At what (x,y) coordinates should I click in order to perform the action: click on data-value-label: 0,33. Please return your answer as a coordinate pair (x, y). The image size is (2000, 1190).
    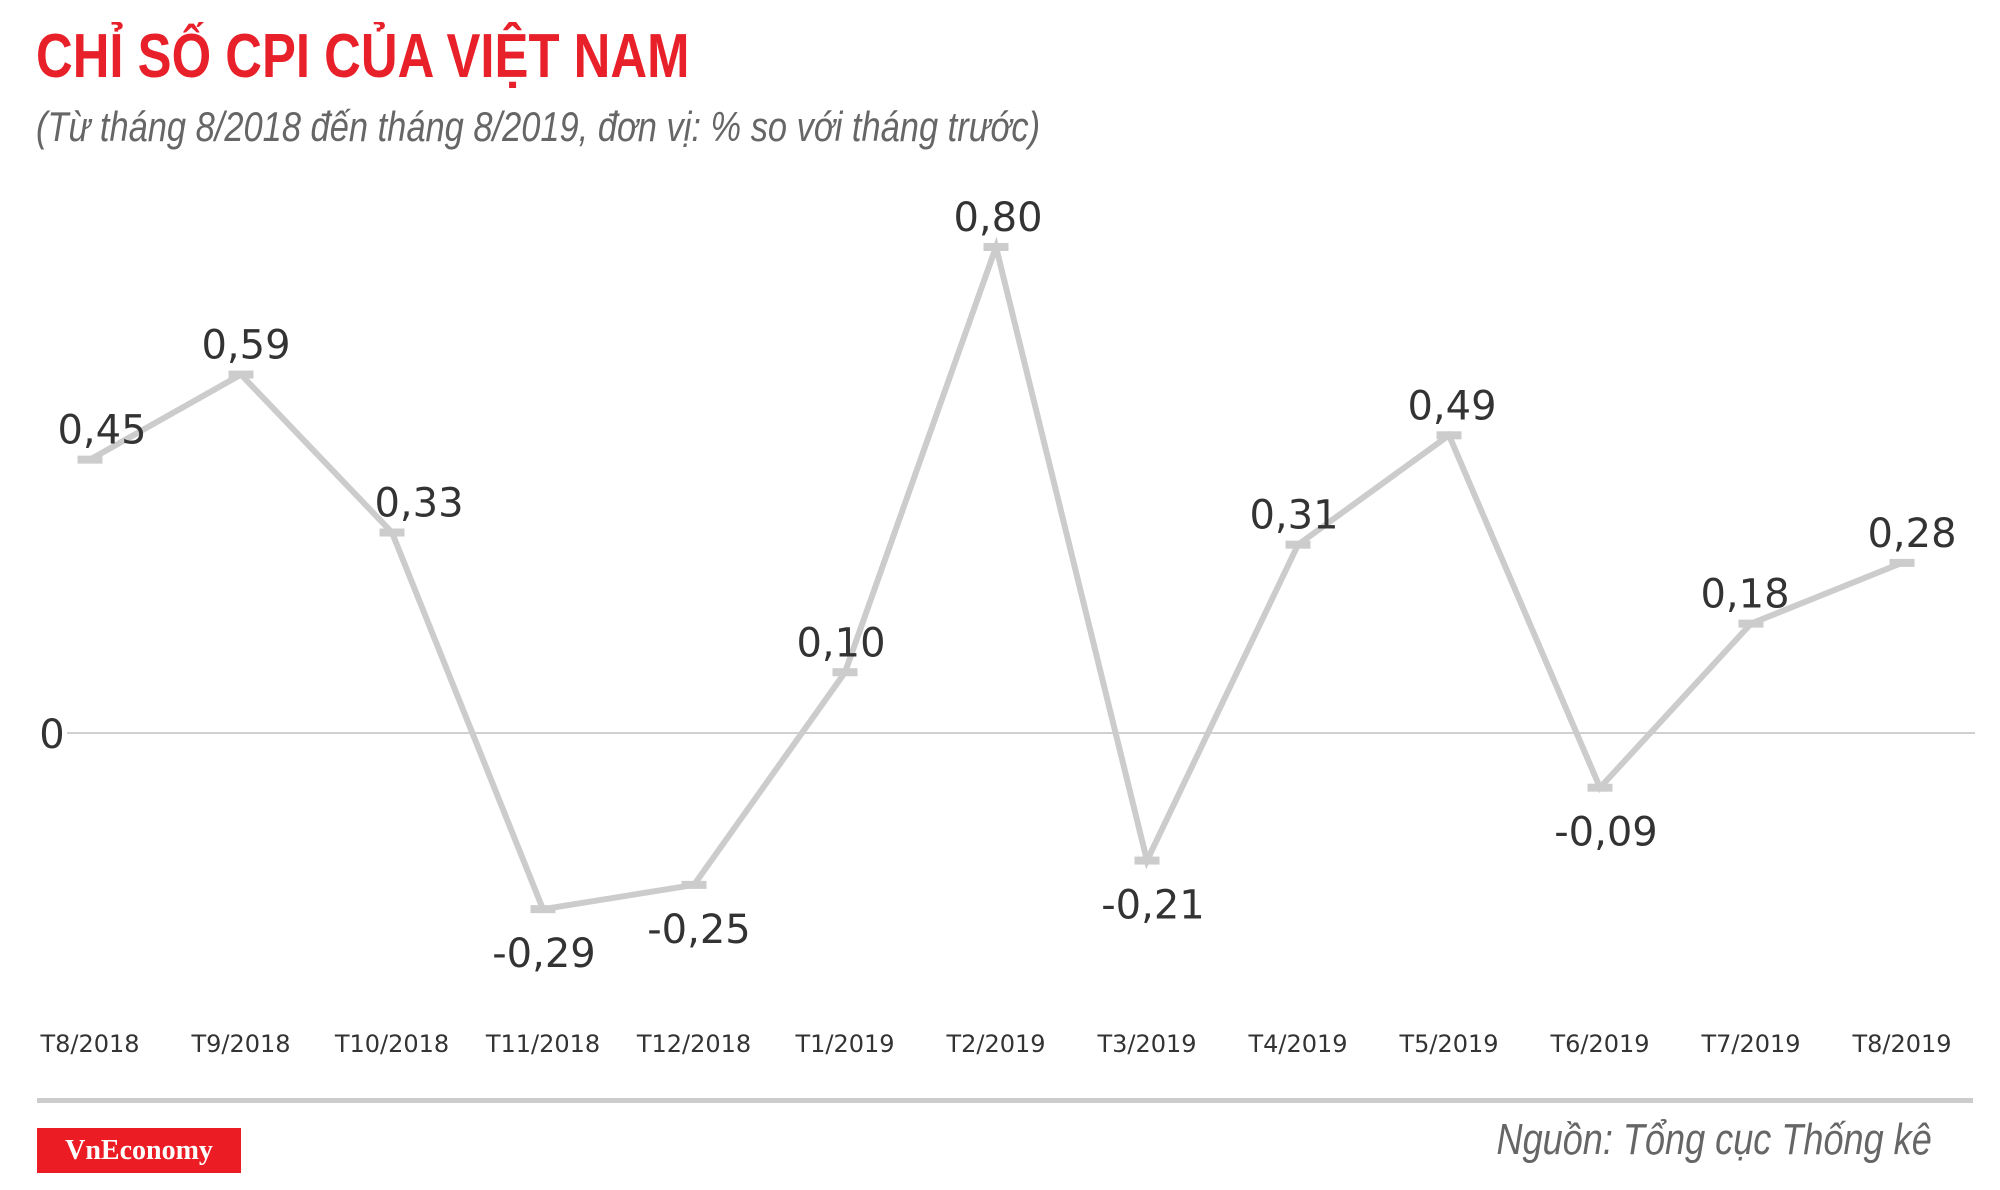
    Looking at the image, I should click on (418, 504).